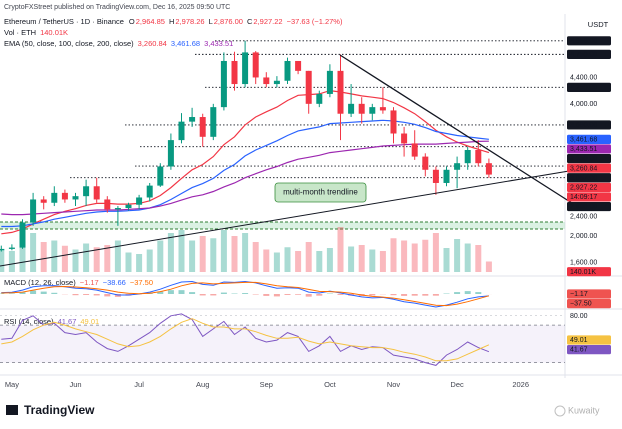 The height and width of the screenshot is (429, 622). What do you see at coordinates (89, 321) in the screenshot?
I see `legend-item: 49.01` at bounding box center [89, 321].